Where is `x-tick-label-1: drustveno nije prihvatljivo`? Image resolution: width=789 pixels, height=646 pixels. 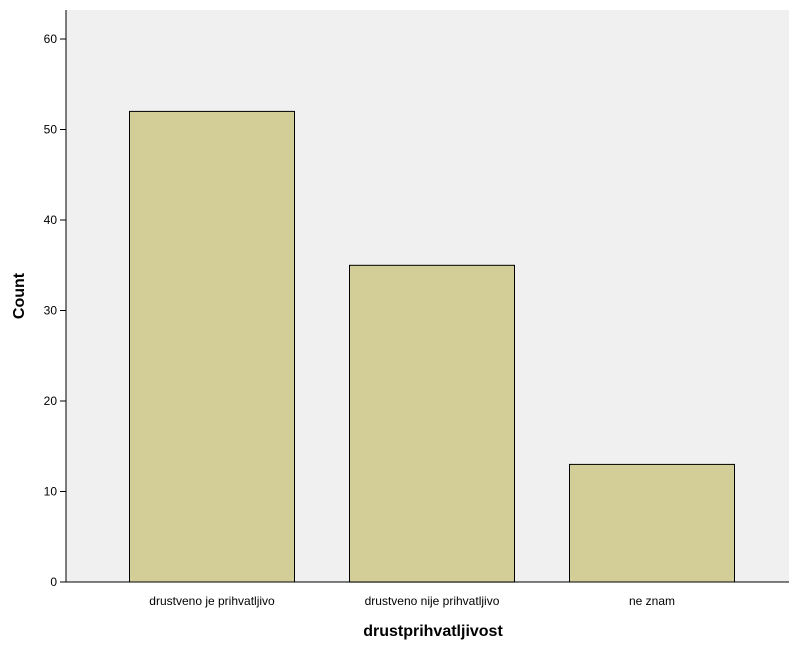 x-tick-label-1: drustveno nije prihvatljivo is located at coordinates (432, 601).